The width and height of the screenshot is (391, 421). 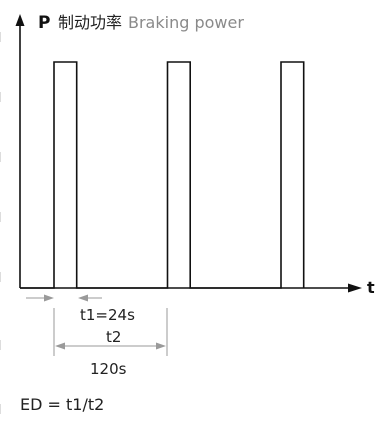 I want to click on y-axis-label-cn: 制动功率, so click(x=90, y=22).